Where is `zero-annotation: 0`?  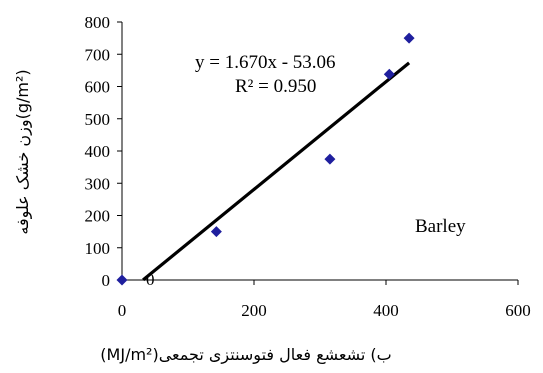 zero-annotation: 0 is located at coordinates (150, 279).